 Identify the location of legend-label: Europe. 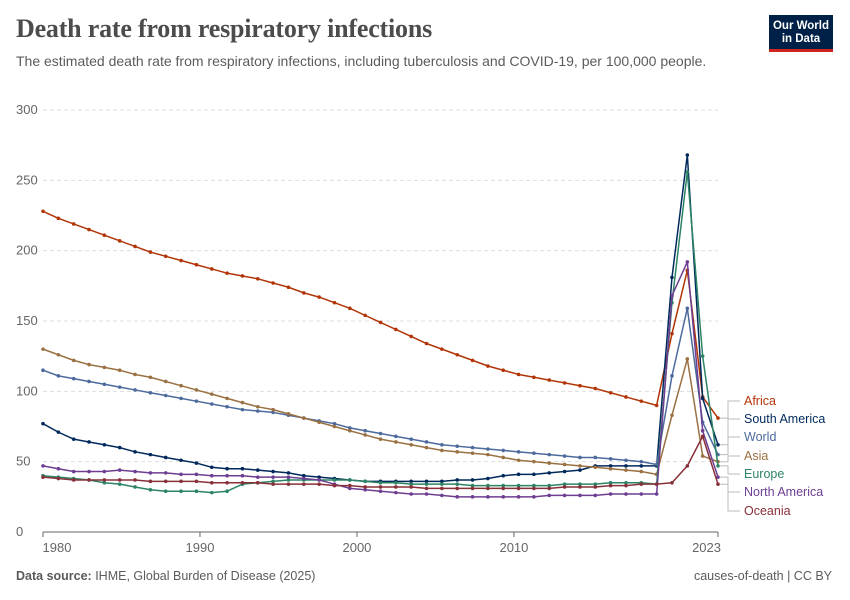
(764, 474).